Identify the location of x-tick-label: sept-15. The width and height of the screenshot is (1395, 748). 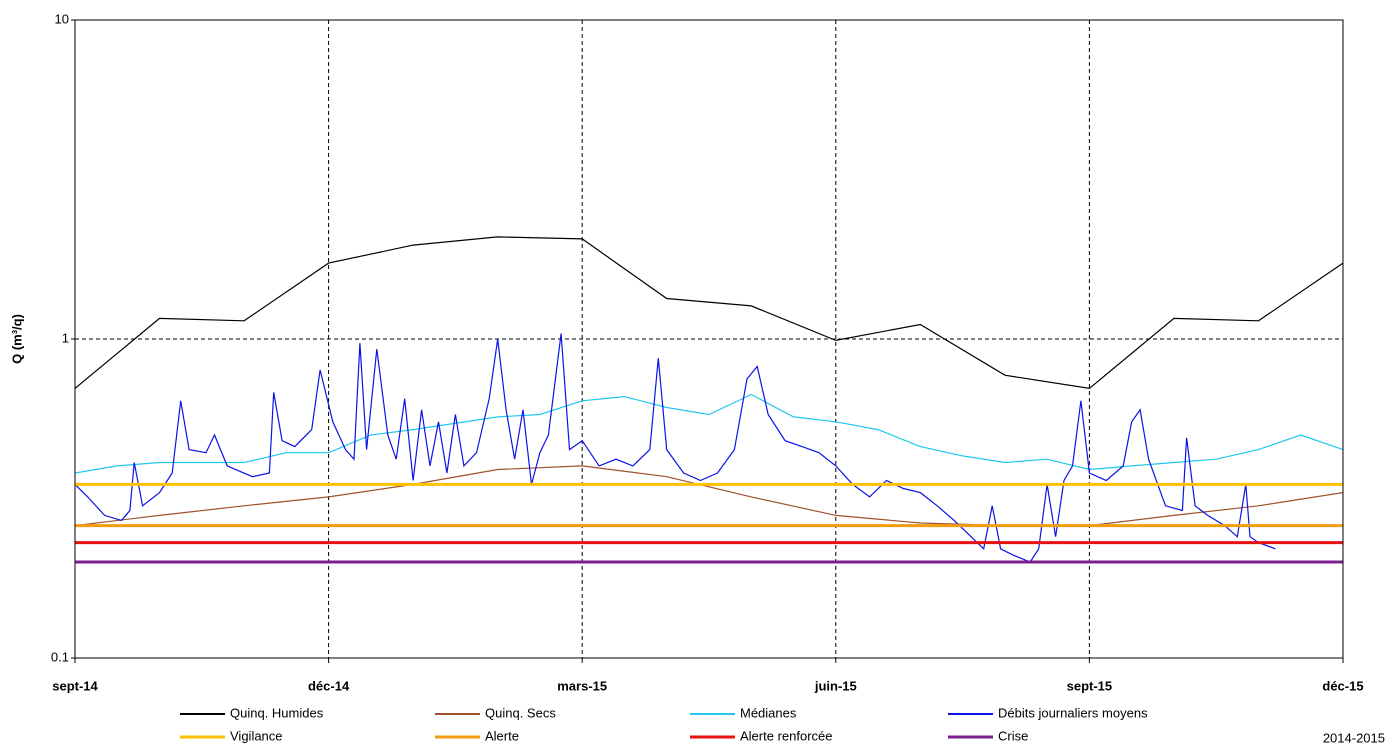
(1090, 685).